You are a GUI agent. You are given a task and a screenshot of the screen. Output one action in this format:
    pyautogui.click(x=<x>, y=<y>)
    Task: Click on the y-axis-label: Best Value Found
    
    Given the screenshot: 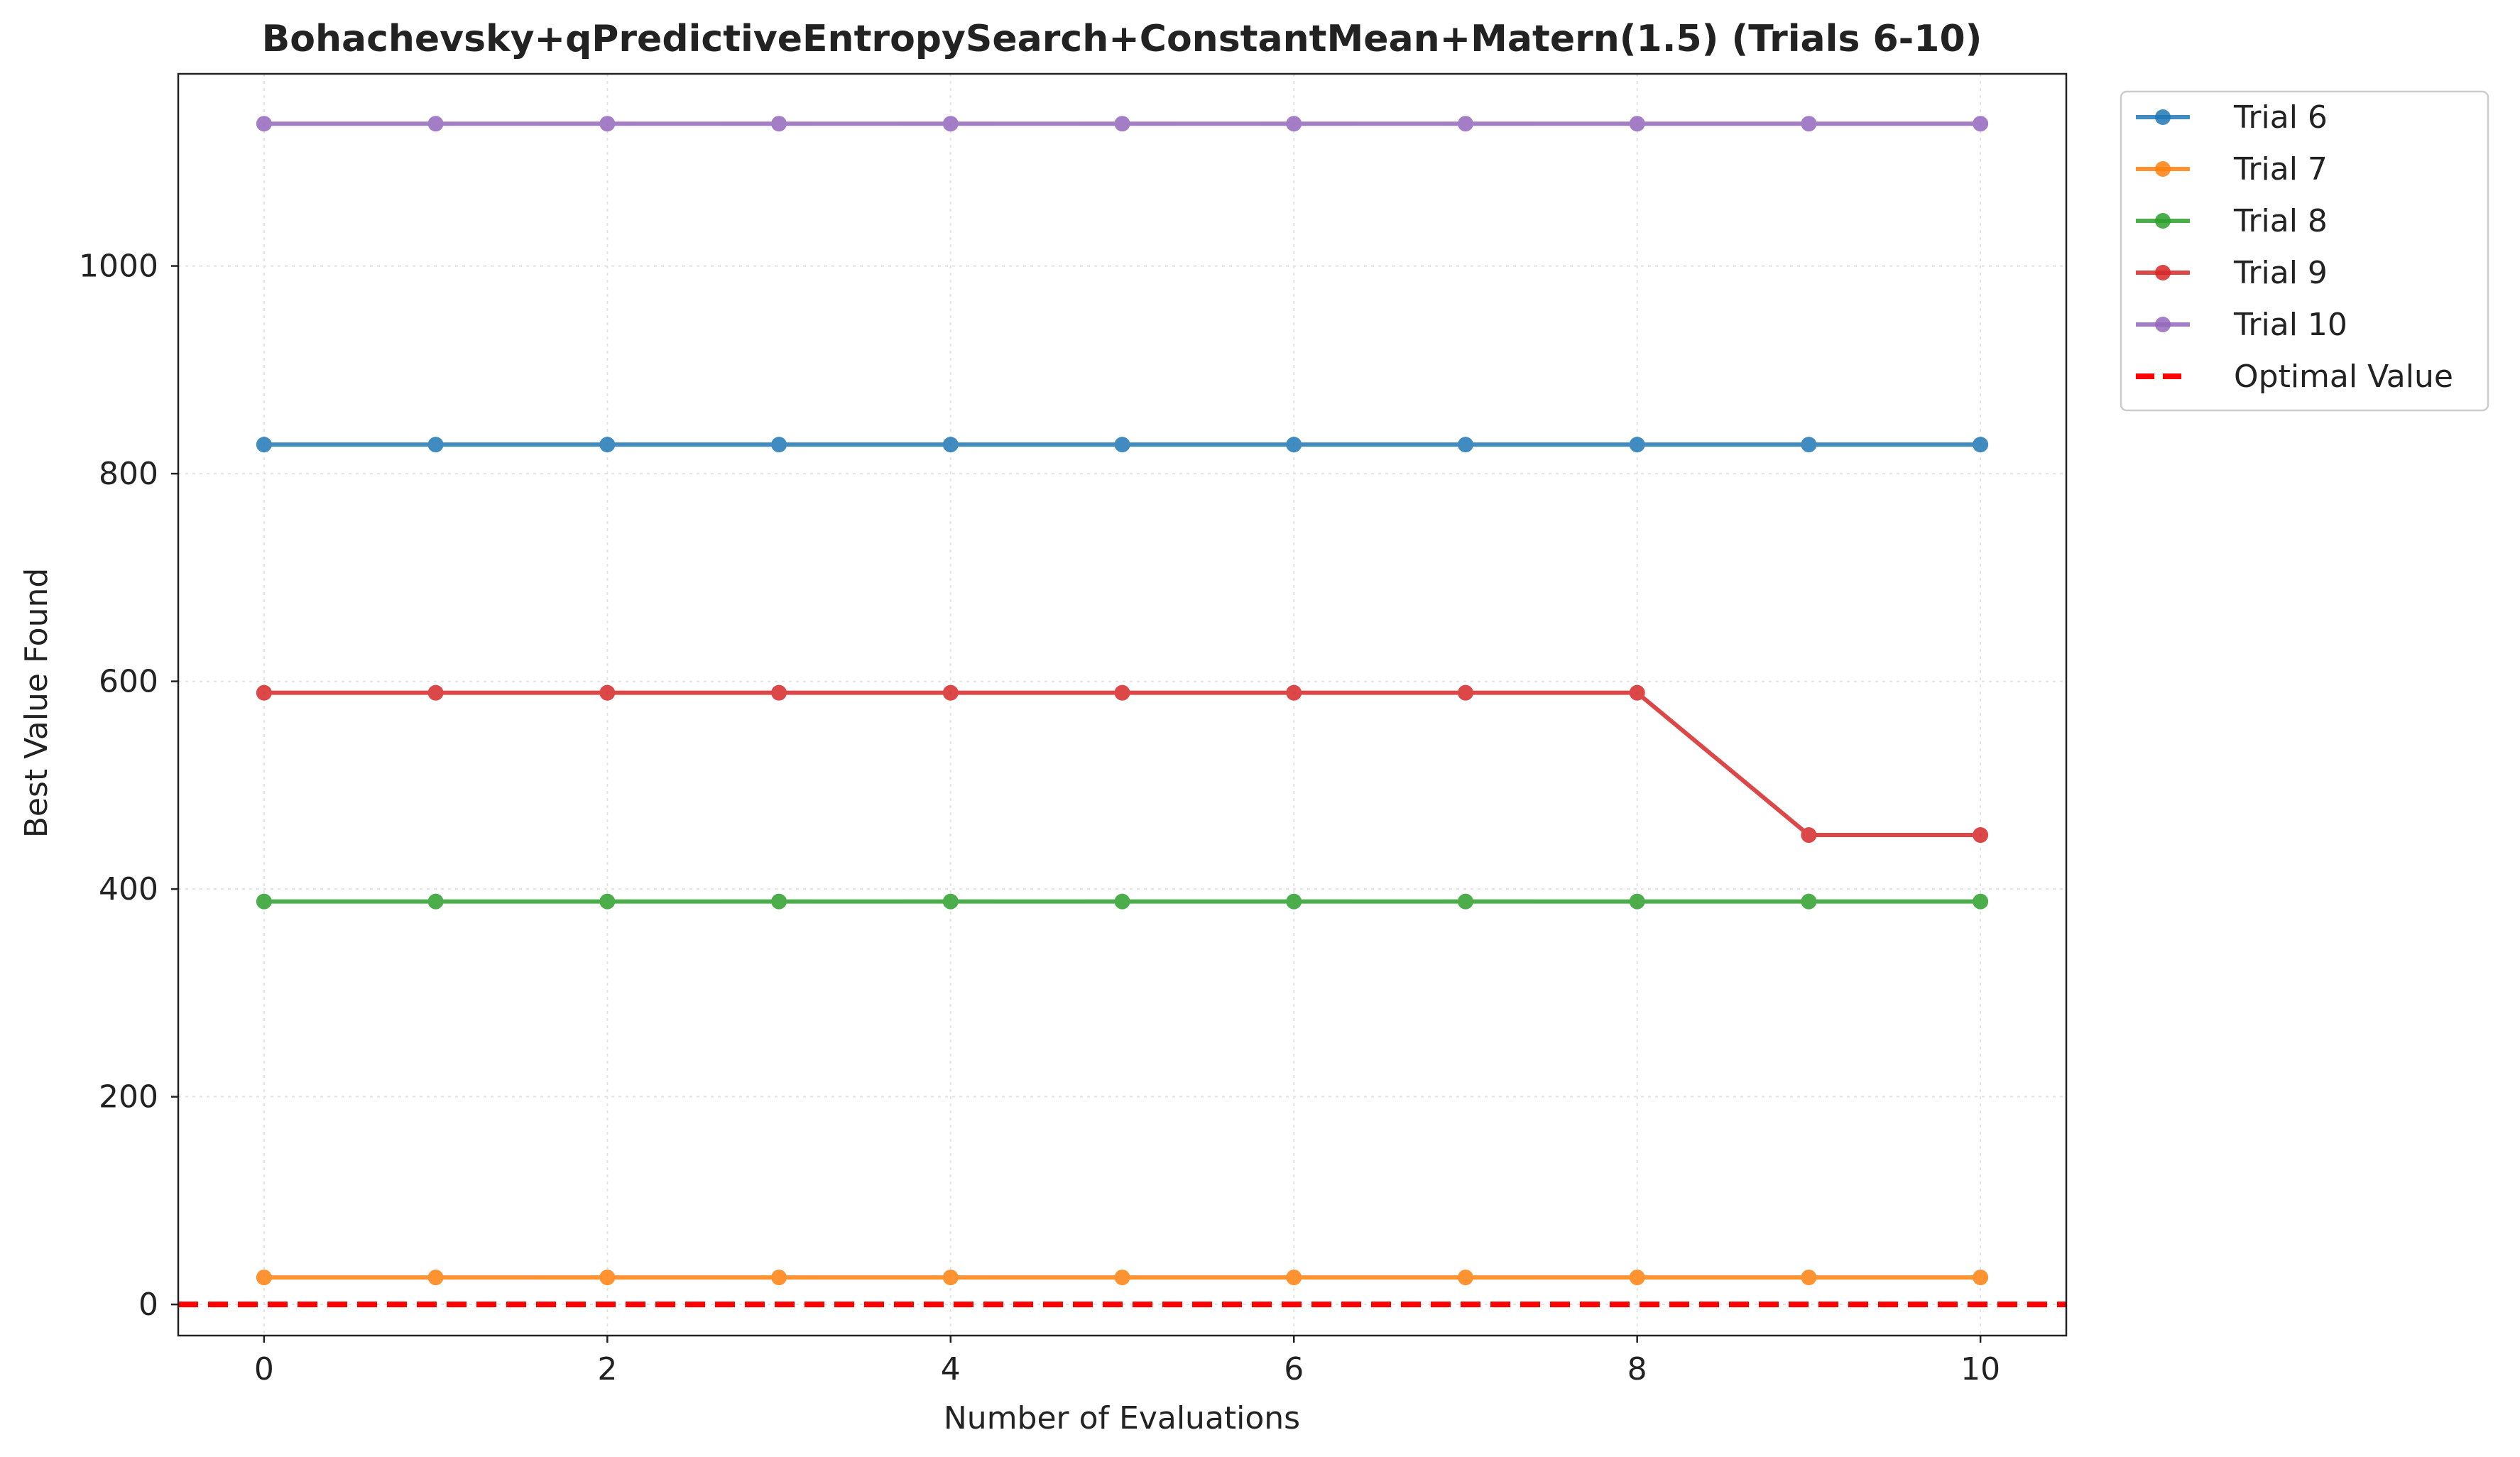 What is the action you would take?
    pyautogui.click(x=36, y=703)
    